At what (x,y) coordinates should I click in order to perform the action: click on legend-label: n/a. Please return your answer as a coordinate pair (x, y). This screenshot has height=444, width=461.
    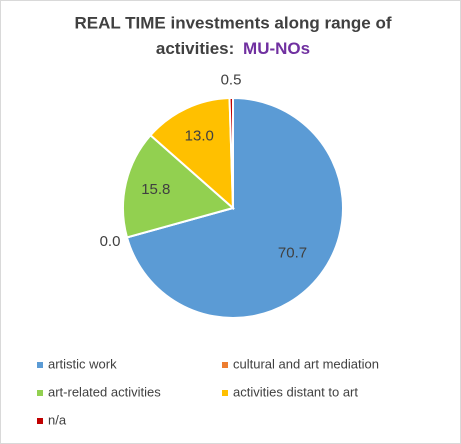
    Looking at the image, I should click on (57, 419).